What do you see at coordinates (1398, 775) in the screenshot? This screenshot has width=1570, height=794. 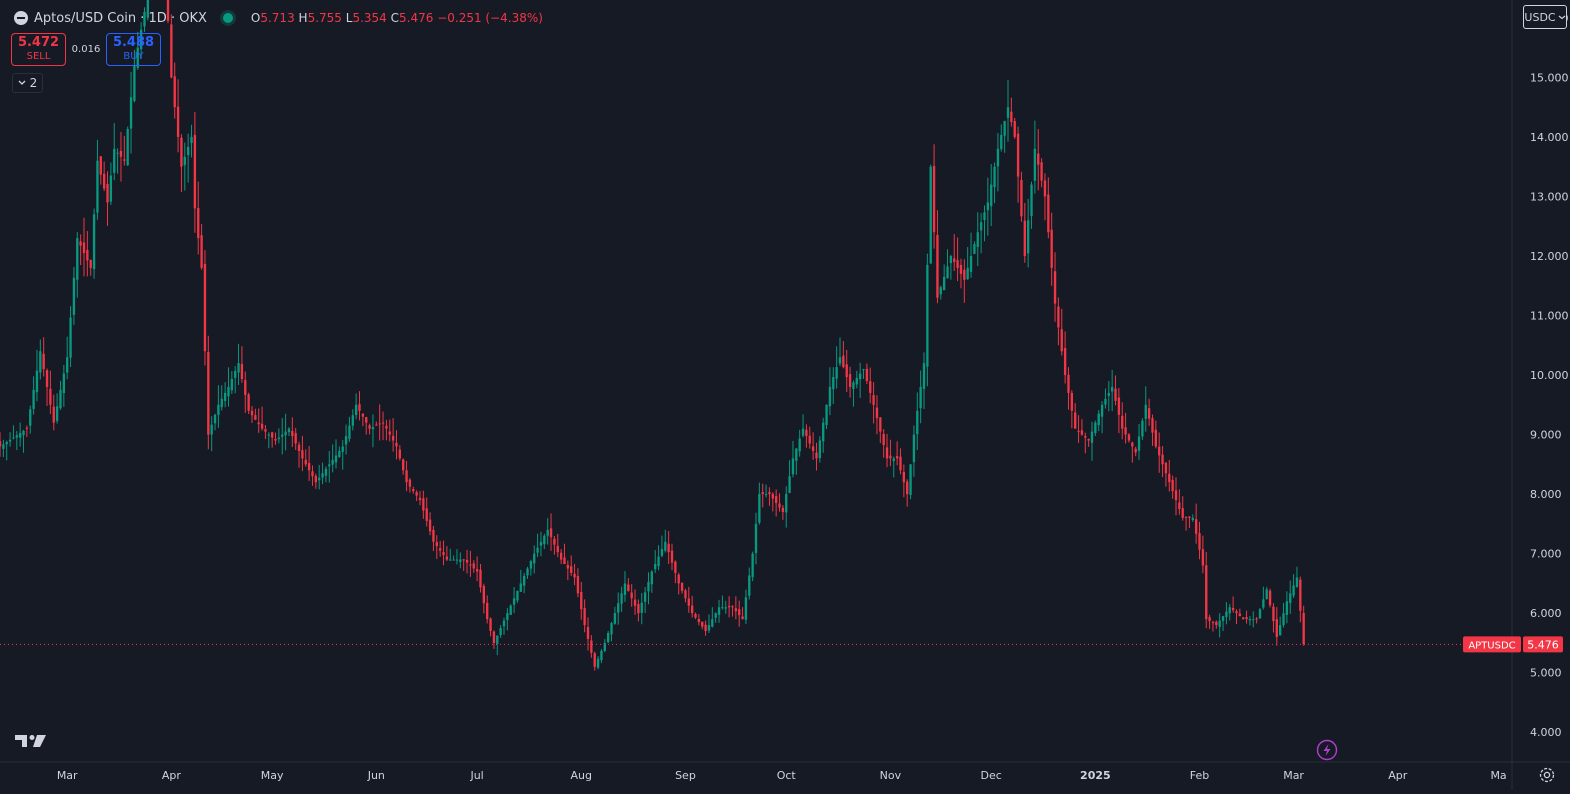 I see `x-tick-label: Apr` at bounding box center [1398, 775].